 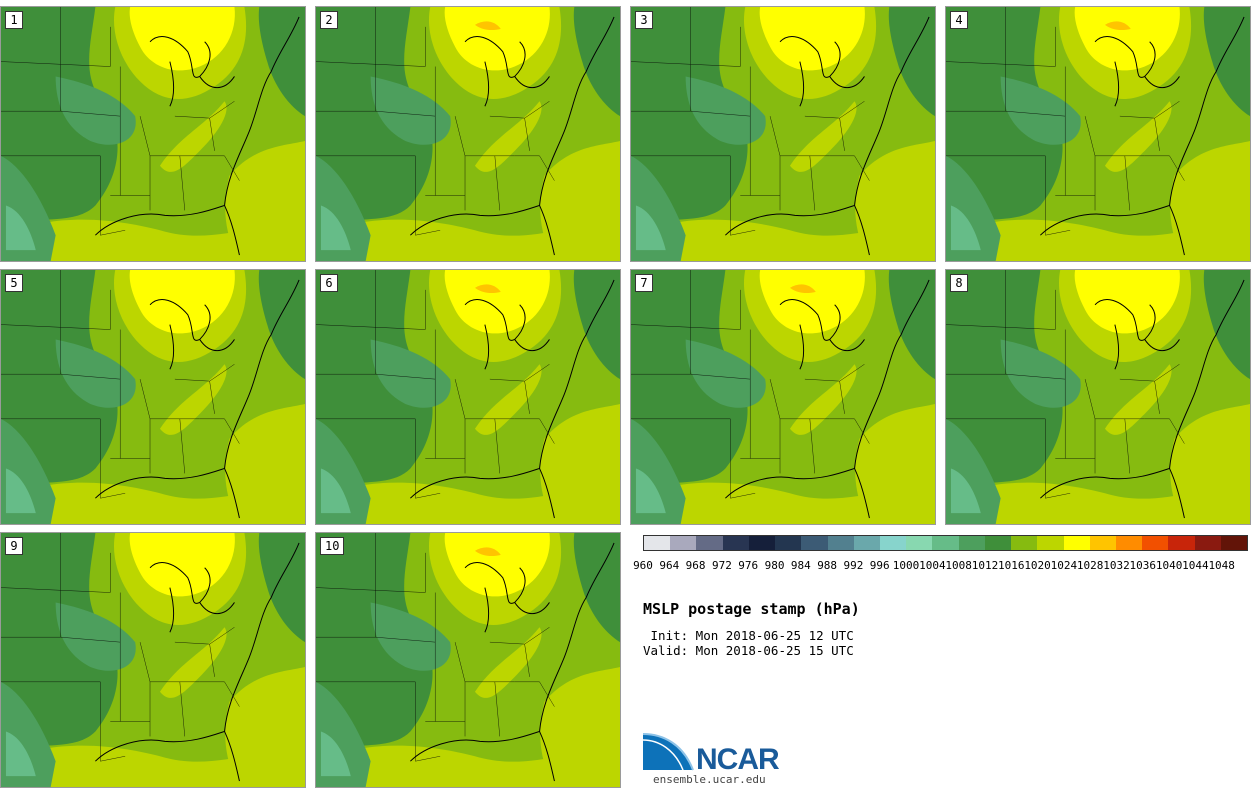 I want to click on colorbar-tick-label: 1036, so click(x=1143, y=565).